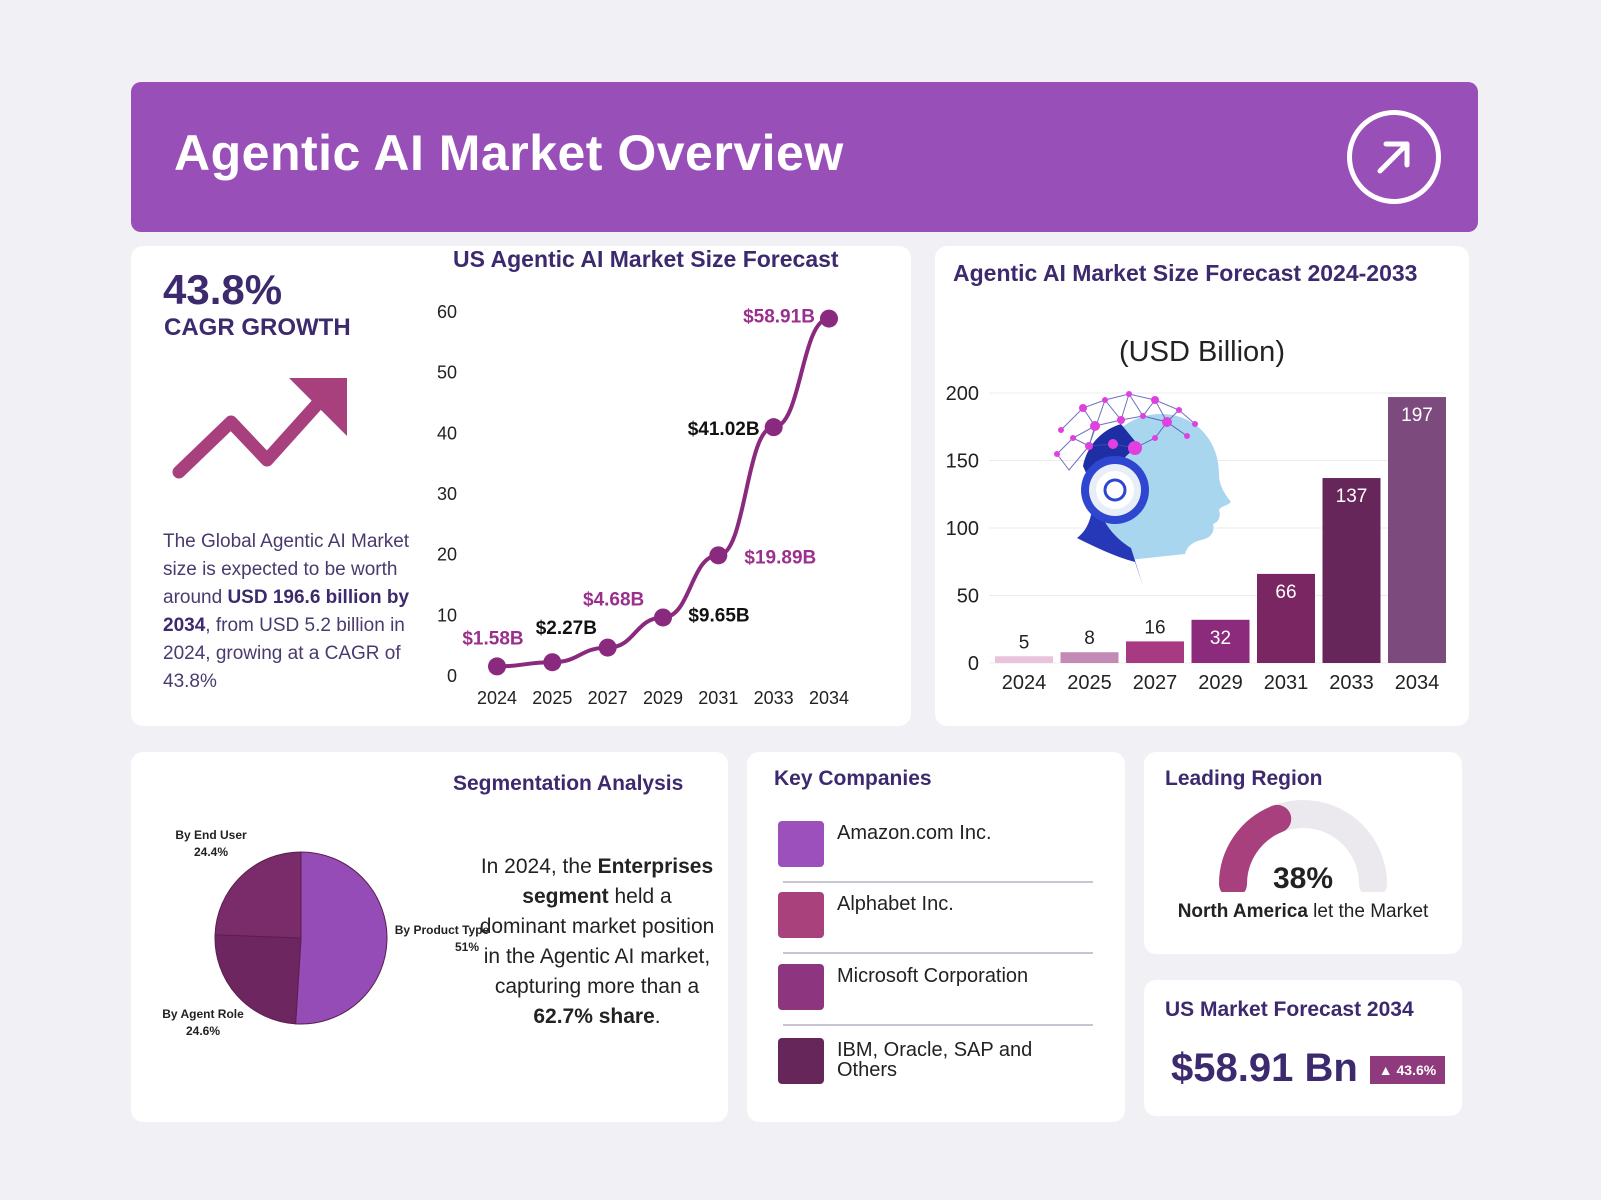 The image size is (1601, 1200). Describe the element at coordinates (935, 993) in the screenshot. I see `company-item-microsoft: Microsoft Corporation` at that location.